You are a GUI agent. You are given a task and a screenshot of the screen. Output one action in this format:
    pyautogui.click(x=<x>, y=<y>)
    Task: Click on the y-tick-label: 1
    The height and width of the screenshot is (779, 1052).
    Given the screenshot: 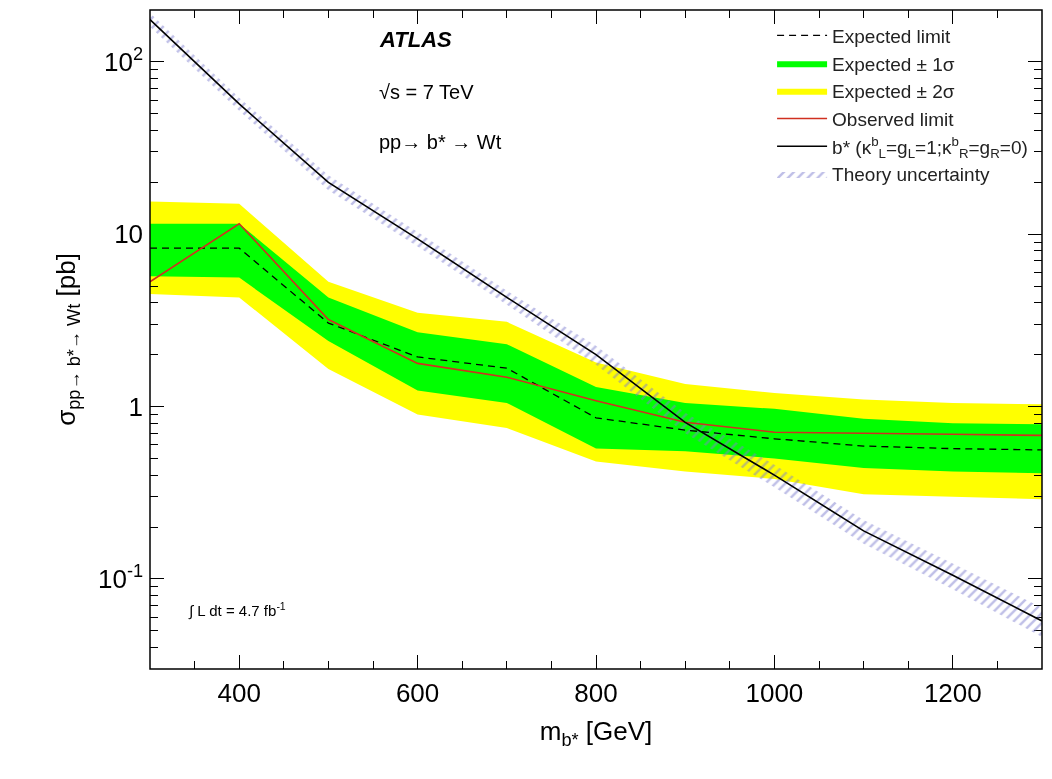 What is the action you would take?
    pyautogui.click(x=136, y=406)
    